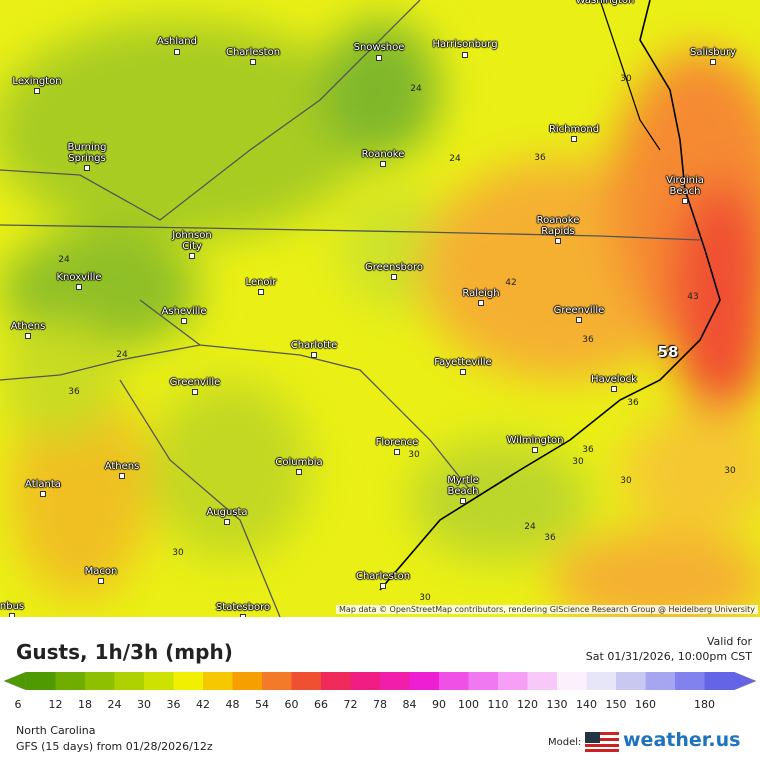  What do you see at coordinates (12, 606) in the screenshot?
I see `city-label: nbus` at bounding box center [12, 606].